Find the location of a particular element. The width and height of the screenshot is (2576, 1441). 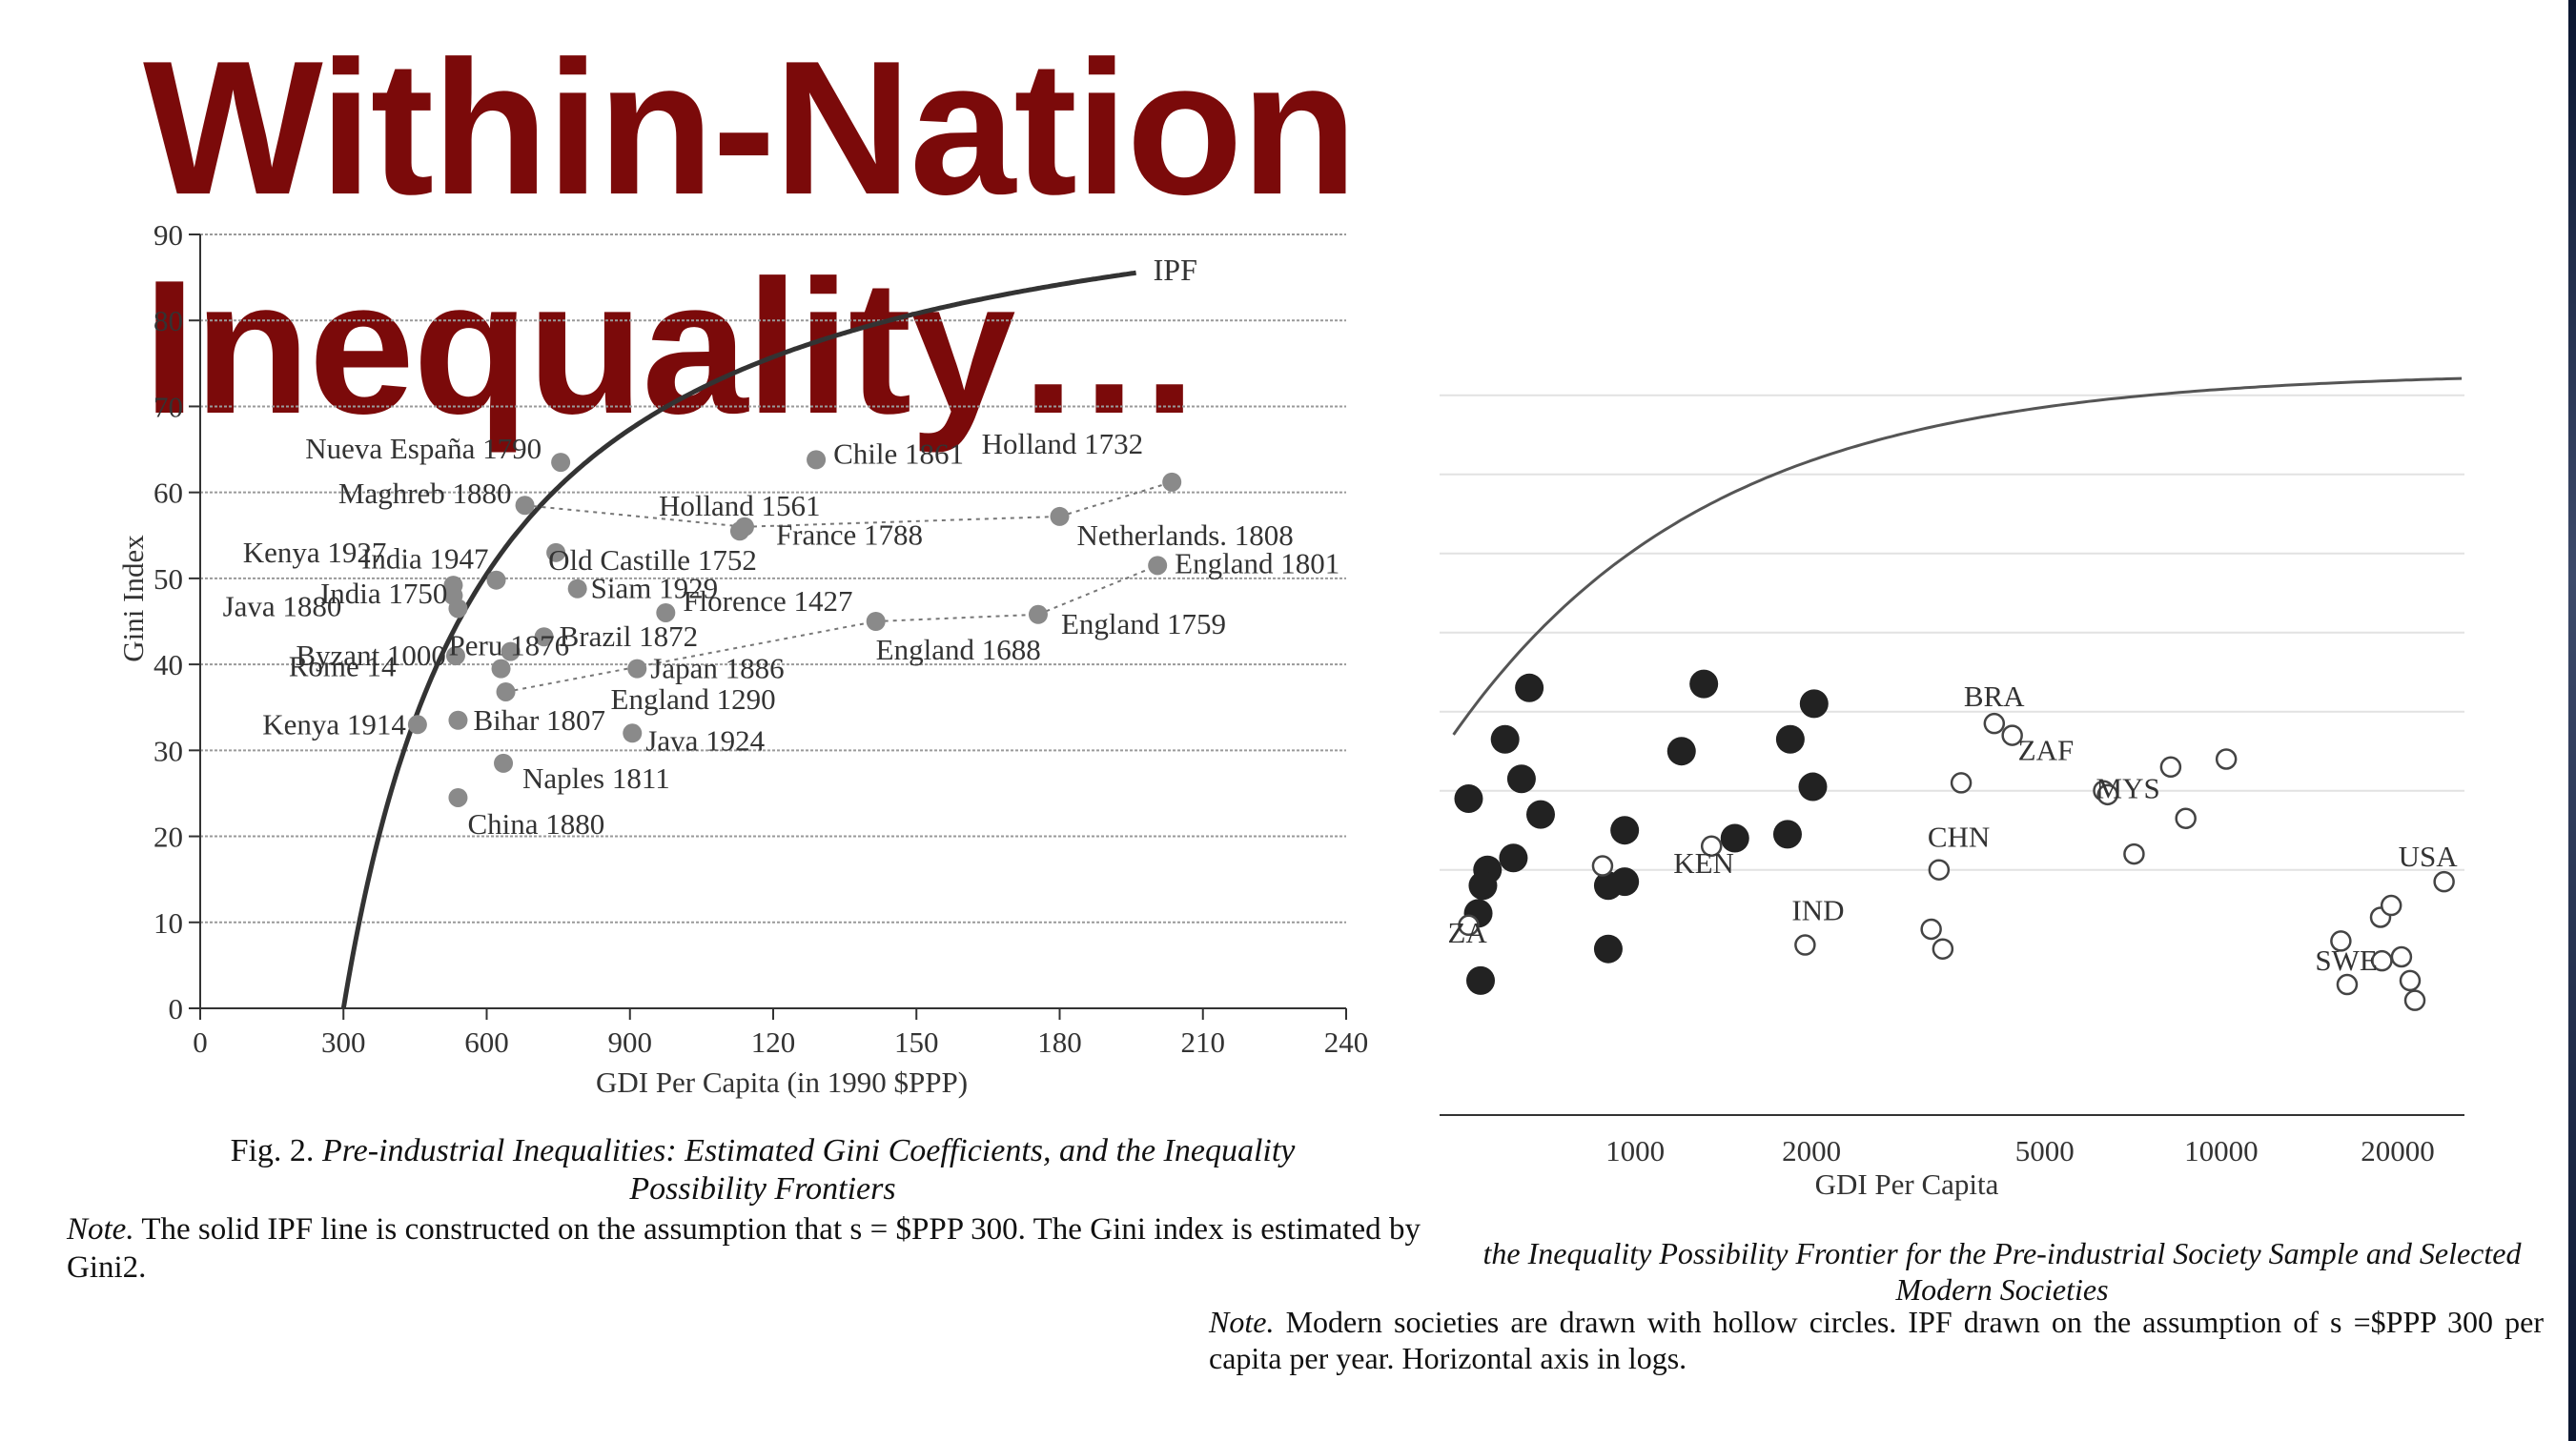

left-x-tick-label: 120 is located at coordinates (773, 1042).